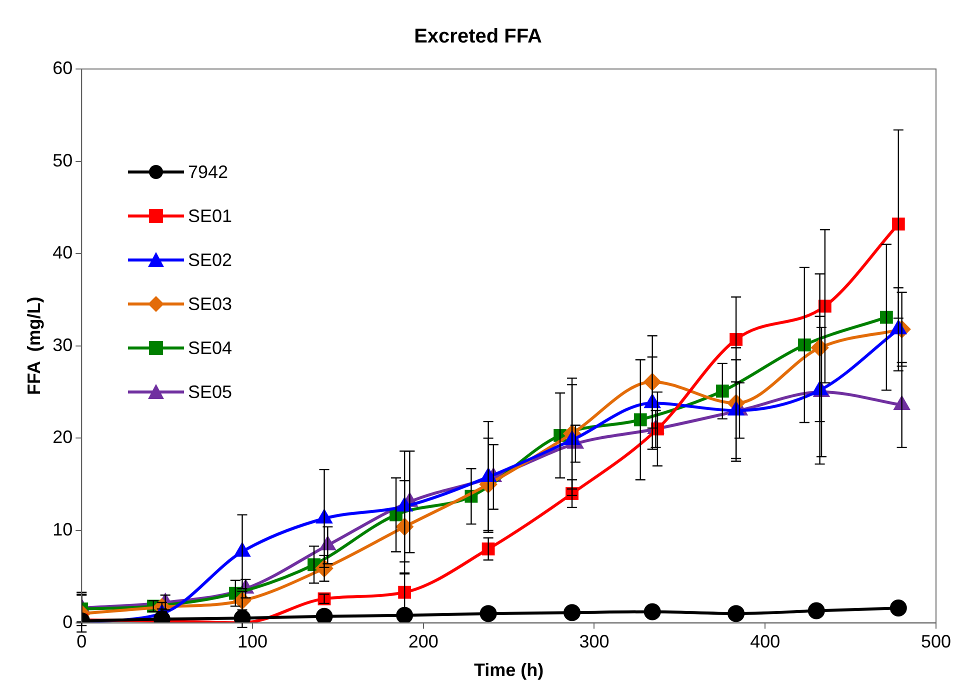 The height and width of the screenshot is (691, 961). Describe the element at coordinates (81, 642) in the screenshot. I see `x-tick-label: 0` at that location.